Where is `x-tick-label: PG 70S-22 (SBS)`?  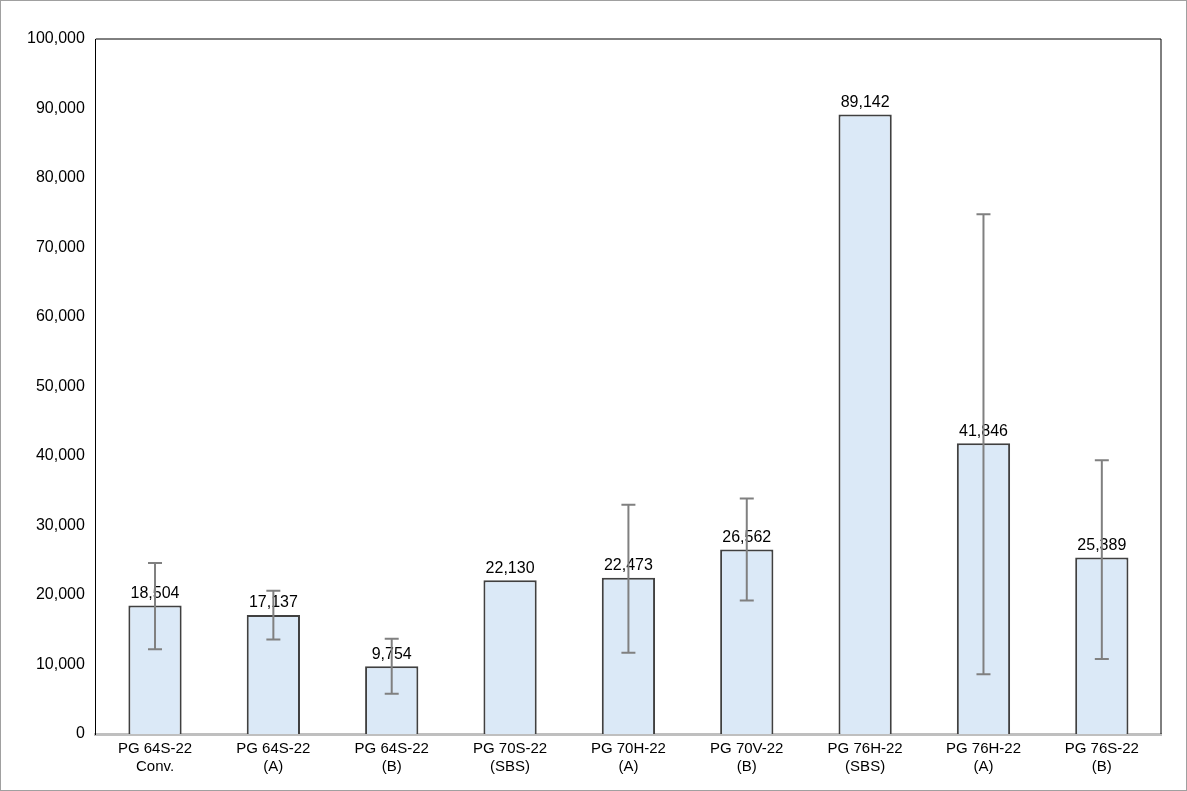
x-tick-label: PG 70S-22 (SBS) is located at coordinates (510, 757).